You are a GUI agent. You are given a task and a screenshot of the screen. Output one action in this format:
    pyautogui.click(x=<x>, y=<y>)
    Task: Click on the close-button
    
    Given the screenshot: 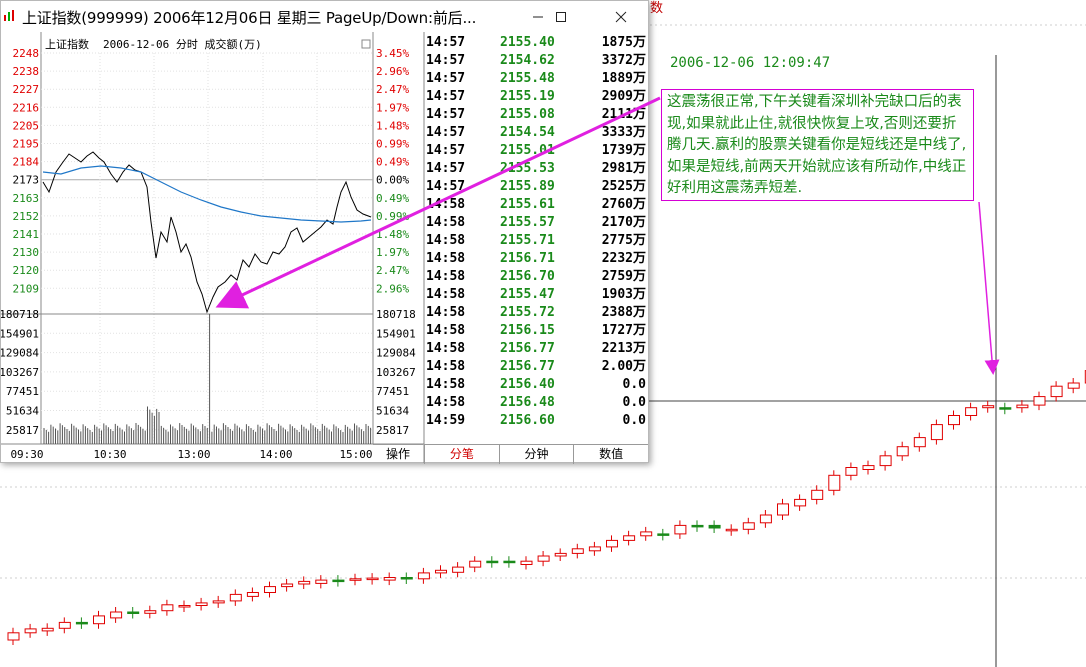 What is the action you would take?
    pyautogui.click(x=621, y=16)
    